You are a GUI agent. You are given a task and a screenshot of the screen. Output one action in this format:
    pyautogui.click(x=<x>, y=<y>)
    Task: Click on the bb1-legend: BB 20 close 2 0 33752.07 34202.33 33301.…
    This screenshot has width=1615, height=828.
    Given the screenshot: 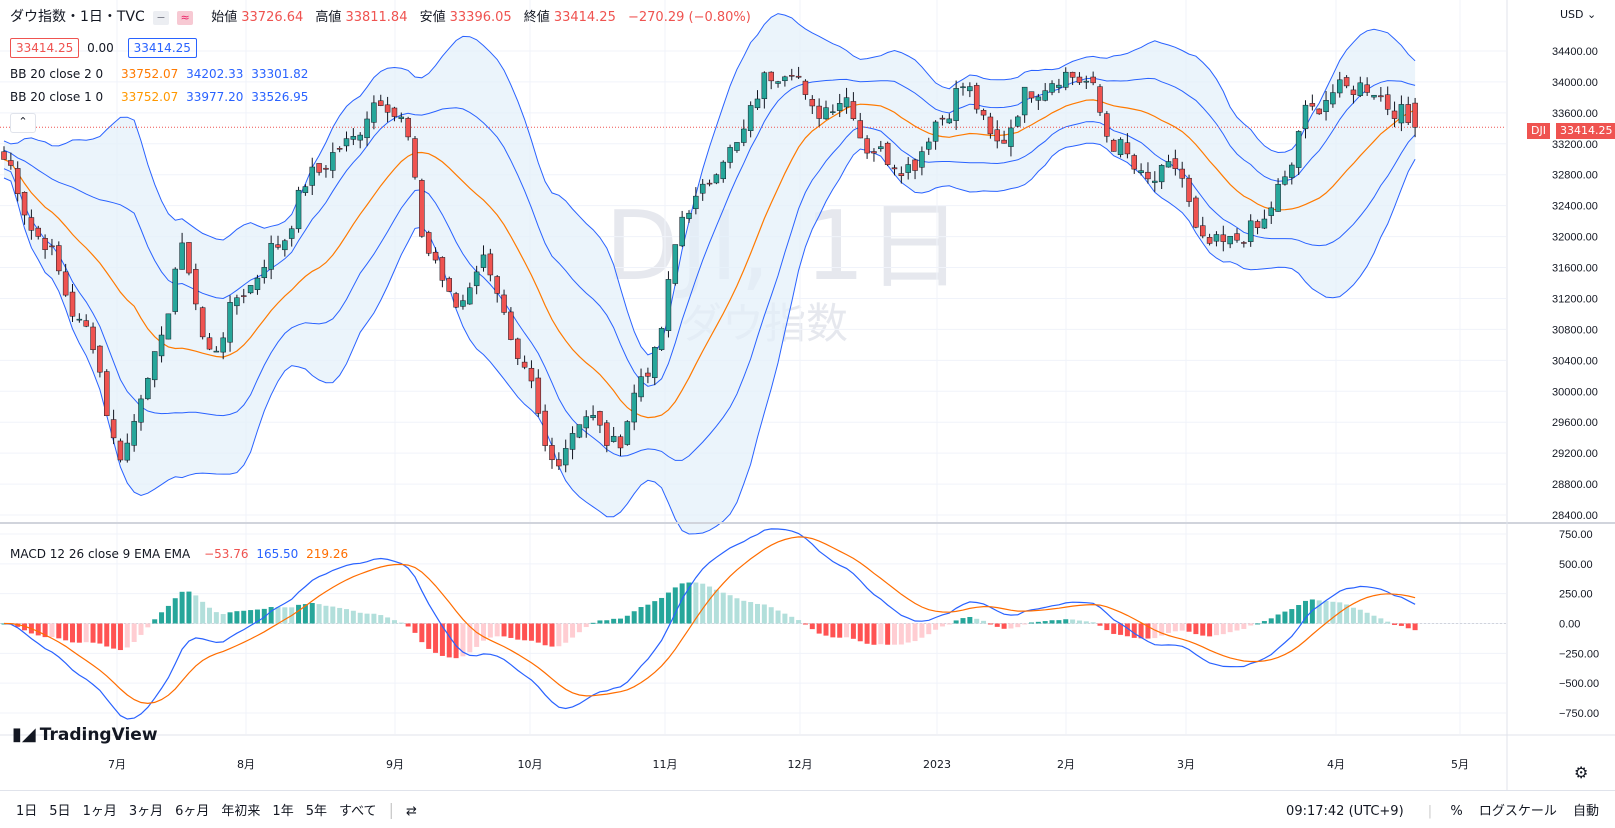 What is the action you would take?
    pyautogui.click(x=159, y=74)
    